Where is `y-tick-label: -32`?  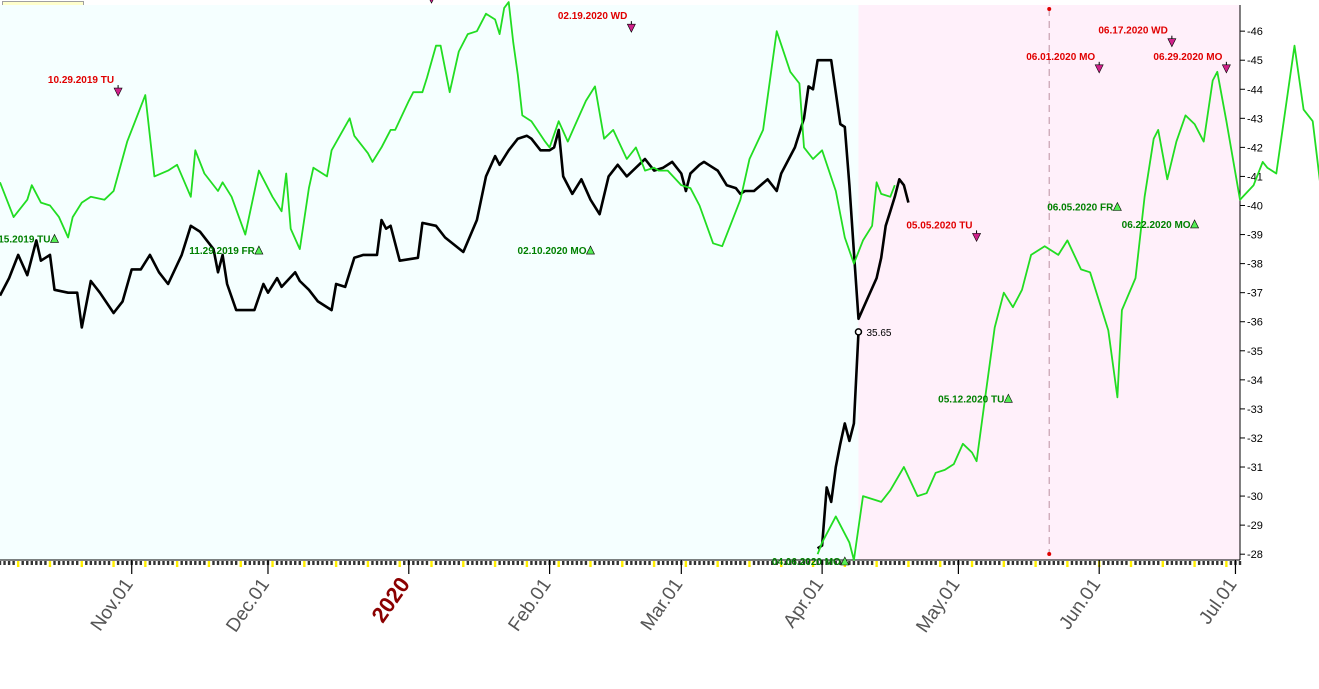 y-tick-label: -32 is located at coordinates (1255, 439).